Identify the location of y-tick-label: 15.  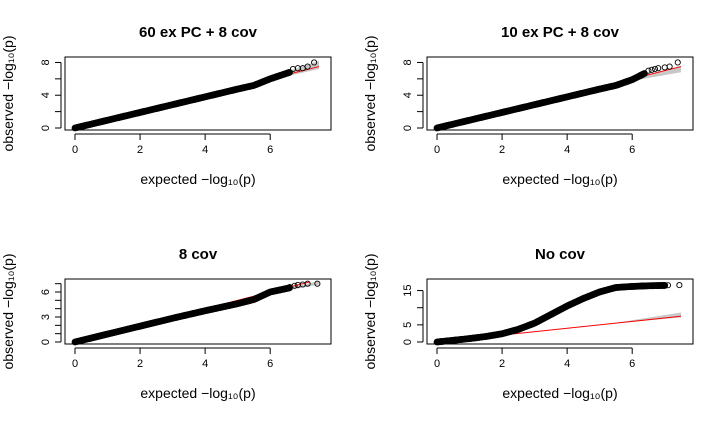
(408, 290).